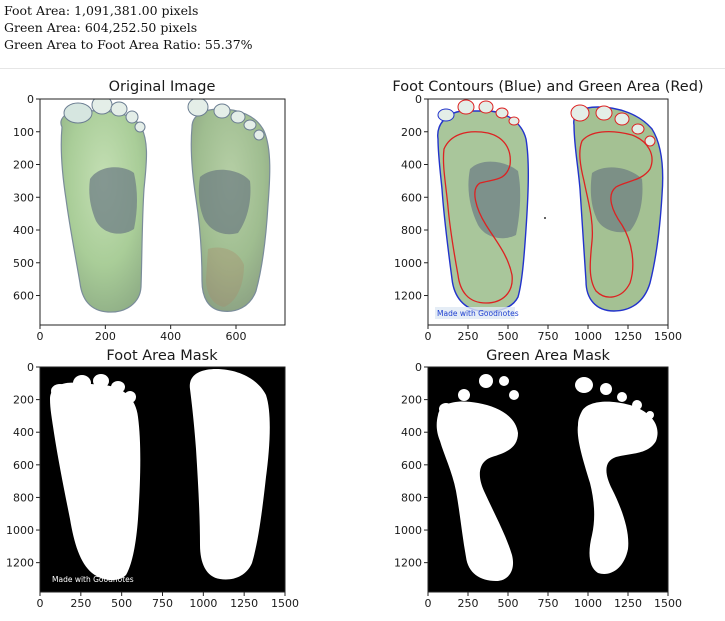 The height and width of the screenshot is (621, 725). What do you see at coordinates (236, 336) in the screenshot?
I see `x-tick-label-0-3: 600` at bounding box center [236, 336].